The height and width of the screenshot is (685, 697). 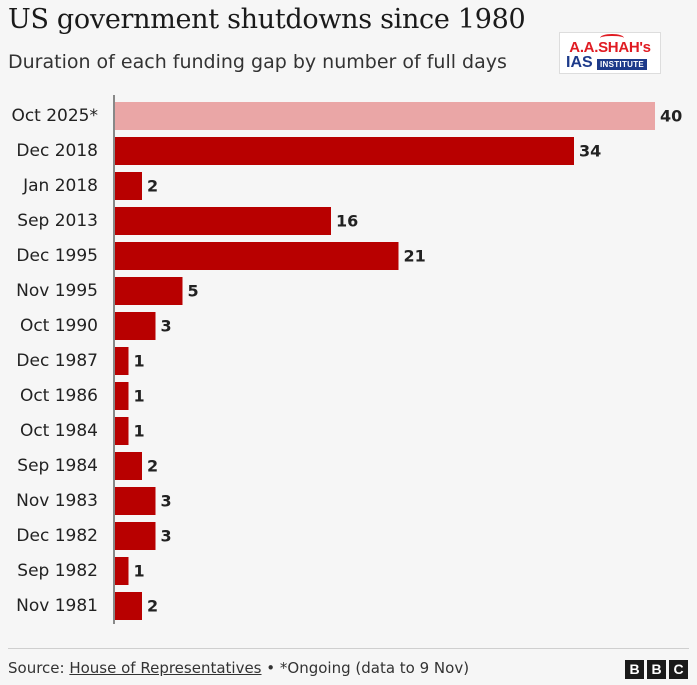 I want to click on category-label-oct-1984: Oct 1984, so click(x=59, y=431).